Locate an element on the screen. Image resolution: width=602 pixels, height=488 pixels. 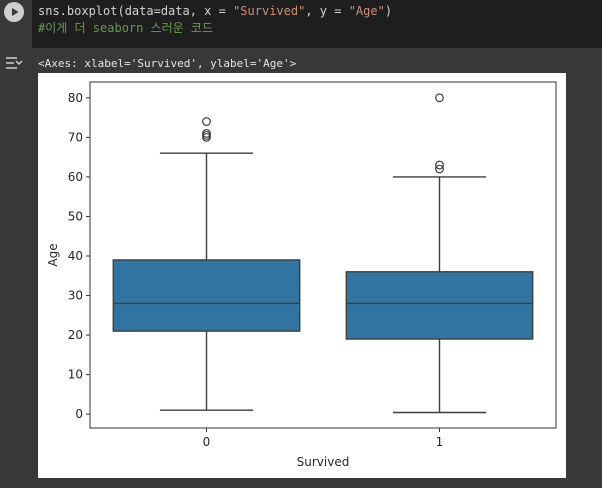
x-tick-label: 1 is located at coordinates (440, 442).